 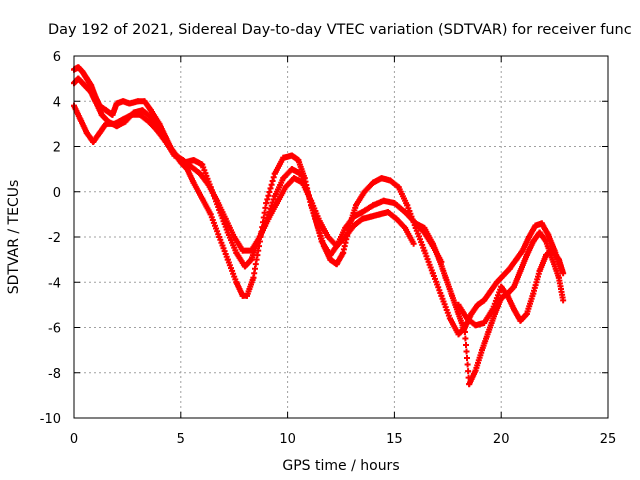 I want to click on x-tick-label: 10, so click(x=287, y=439).